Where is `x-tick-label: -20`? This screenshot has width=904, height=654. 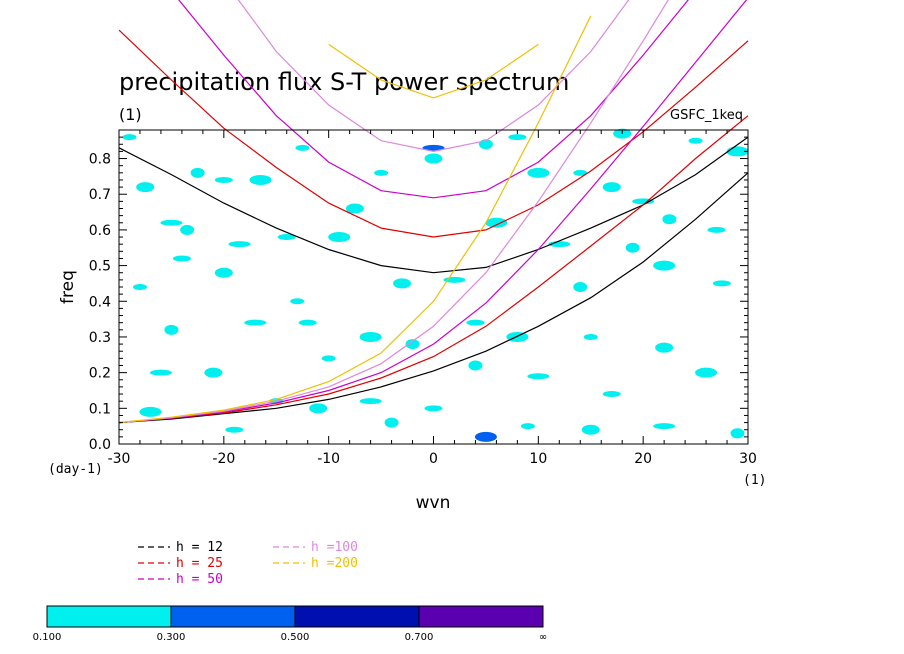 x-tick-label: -20 is located at coordinates (223, 459).